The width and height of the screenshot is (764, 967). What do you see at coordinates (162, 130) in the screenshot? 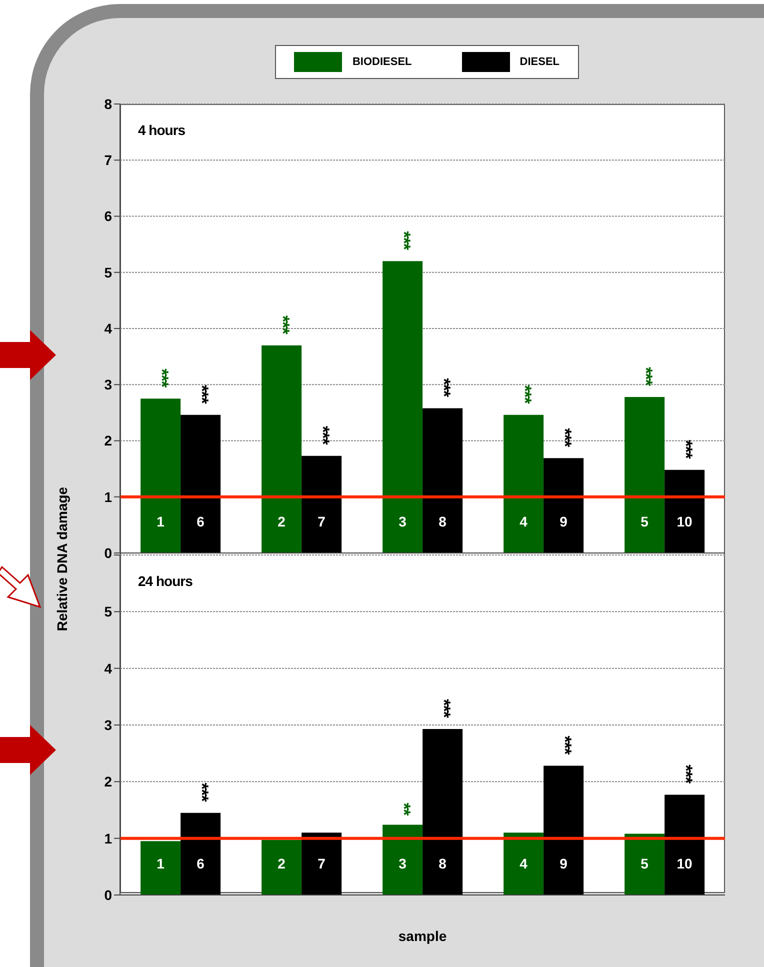
I see `text: 4 hours` at bounding box center [162, 130].